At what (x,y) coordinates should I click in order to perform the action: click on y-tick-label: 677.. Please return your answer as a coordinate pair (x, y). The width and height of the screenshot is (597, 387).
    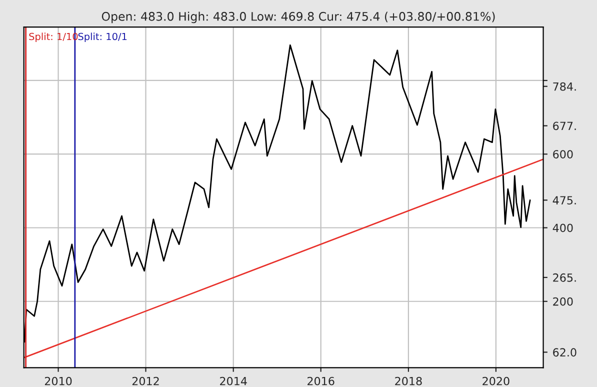
    Looking at the image, I should click on (564, 126).